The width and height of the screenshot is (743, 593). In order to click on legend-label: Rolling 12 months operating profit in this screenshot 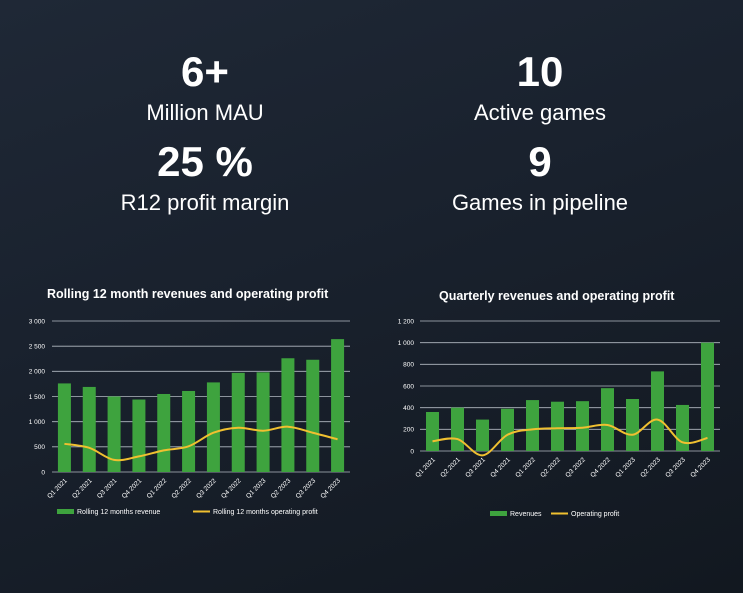, I will do `click(265, 512)`.